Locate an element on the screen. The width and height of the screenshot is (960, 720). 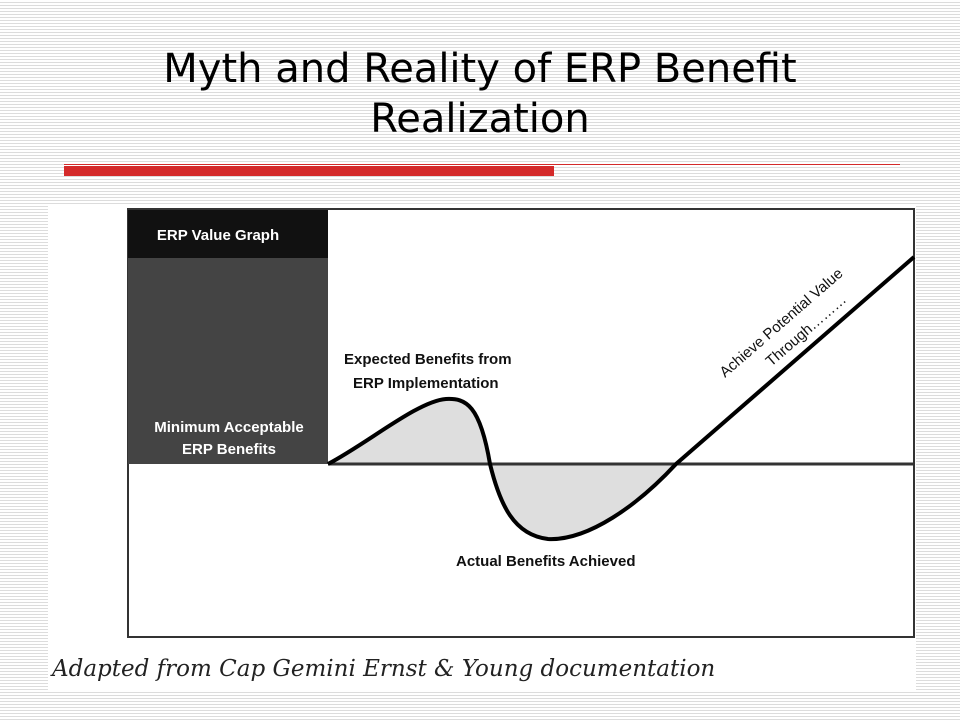
expected-benefits-label-line2: ERP Implementation is located at coordinates (426, 383).